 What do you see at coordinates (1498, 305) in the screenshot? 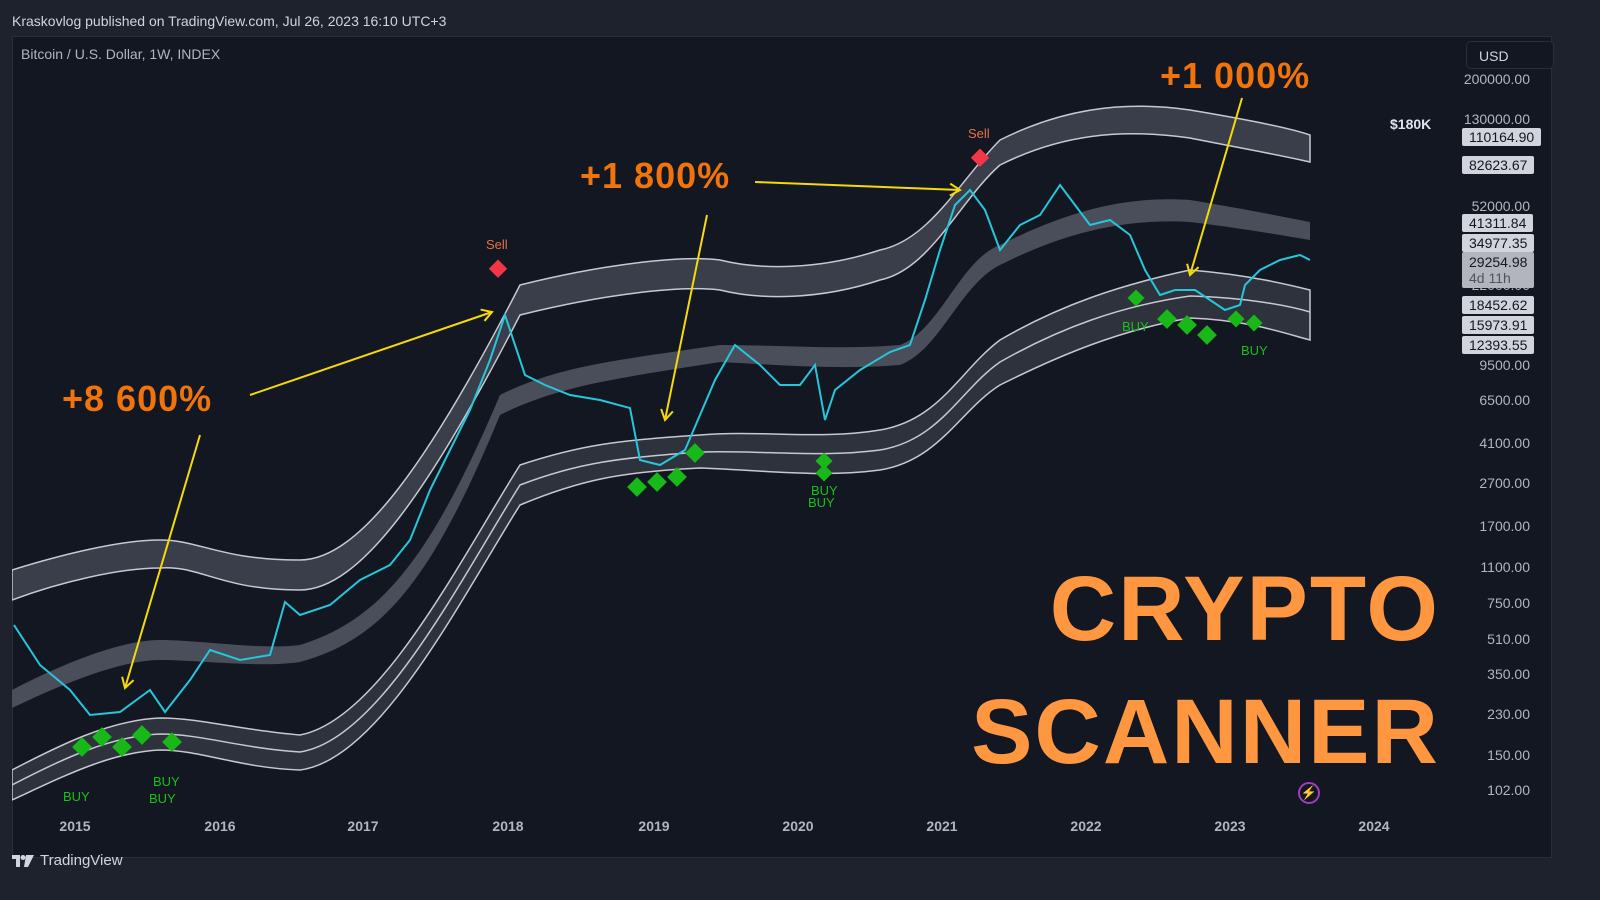
I see `price-level-box: 18452.62` at bounding box center [1498, 305].